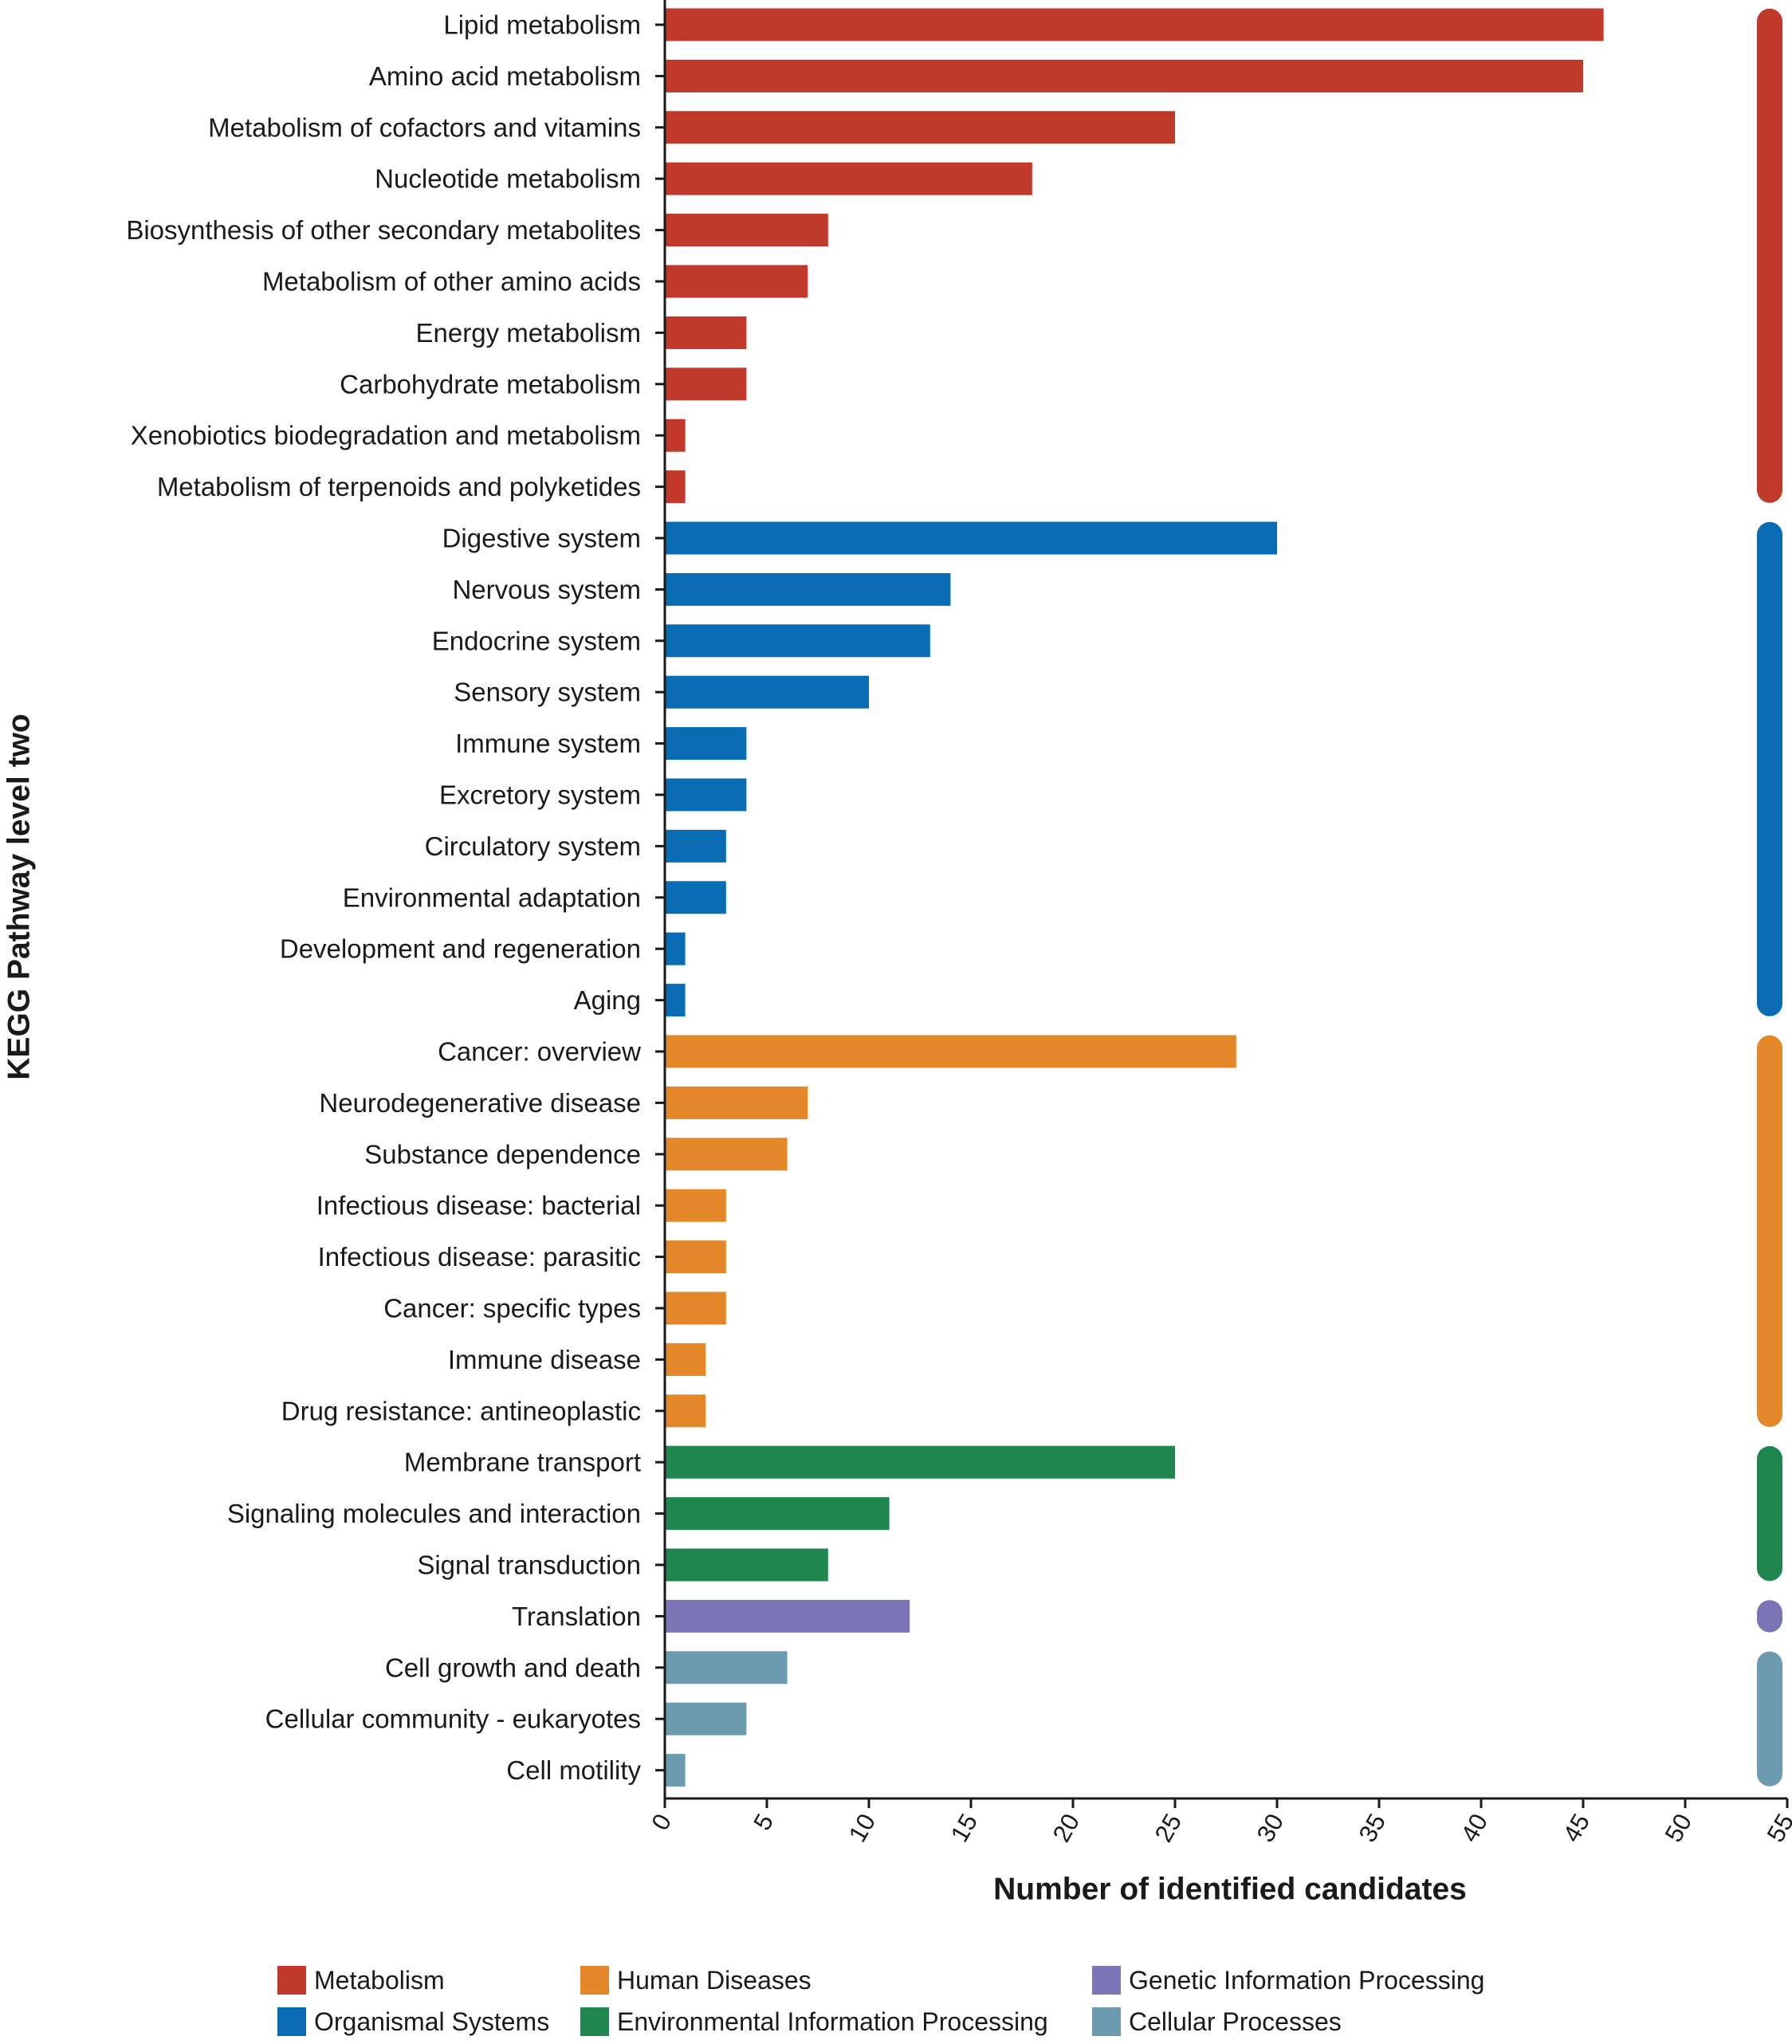 The height and width of the screenshot is (2044, 1792). Describe the element at coordinates (545, 1359) in the screenshot. I see `category-label: Immune disease` at that location.